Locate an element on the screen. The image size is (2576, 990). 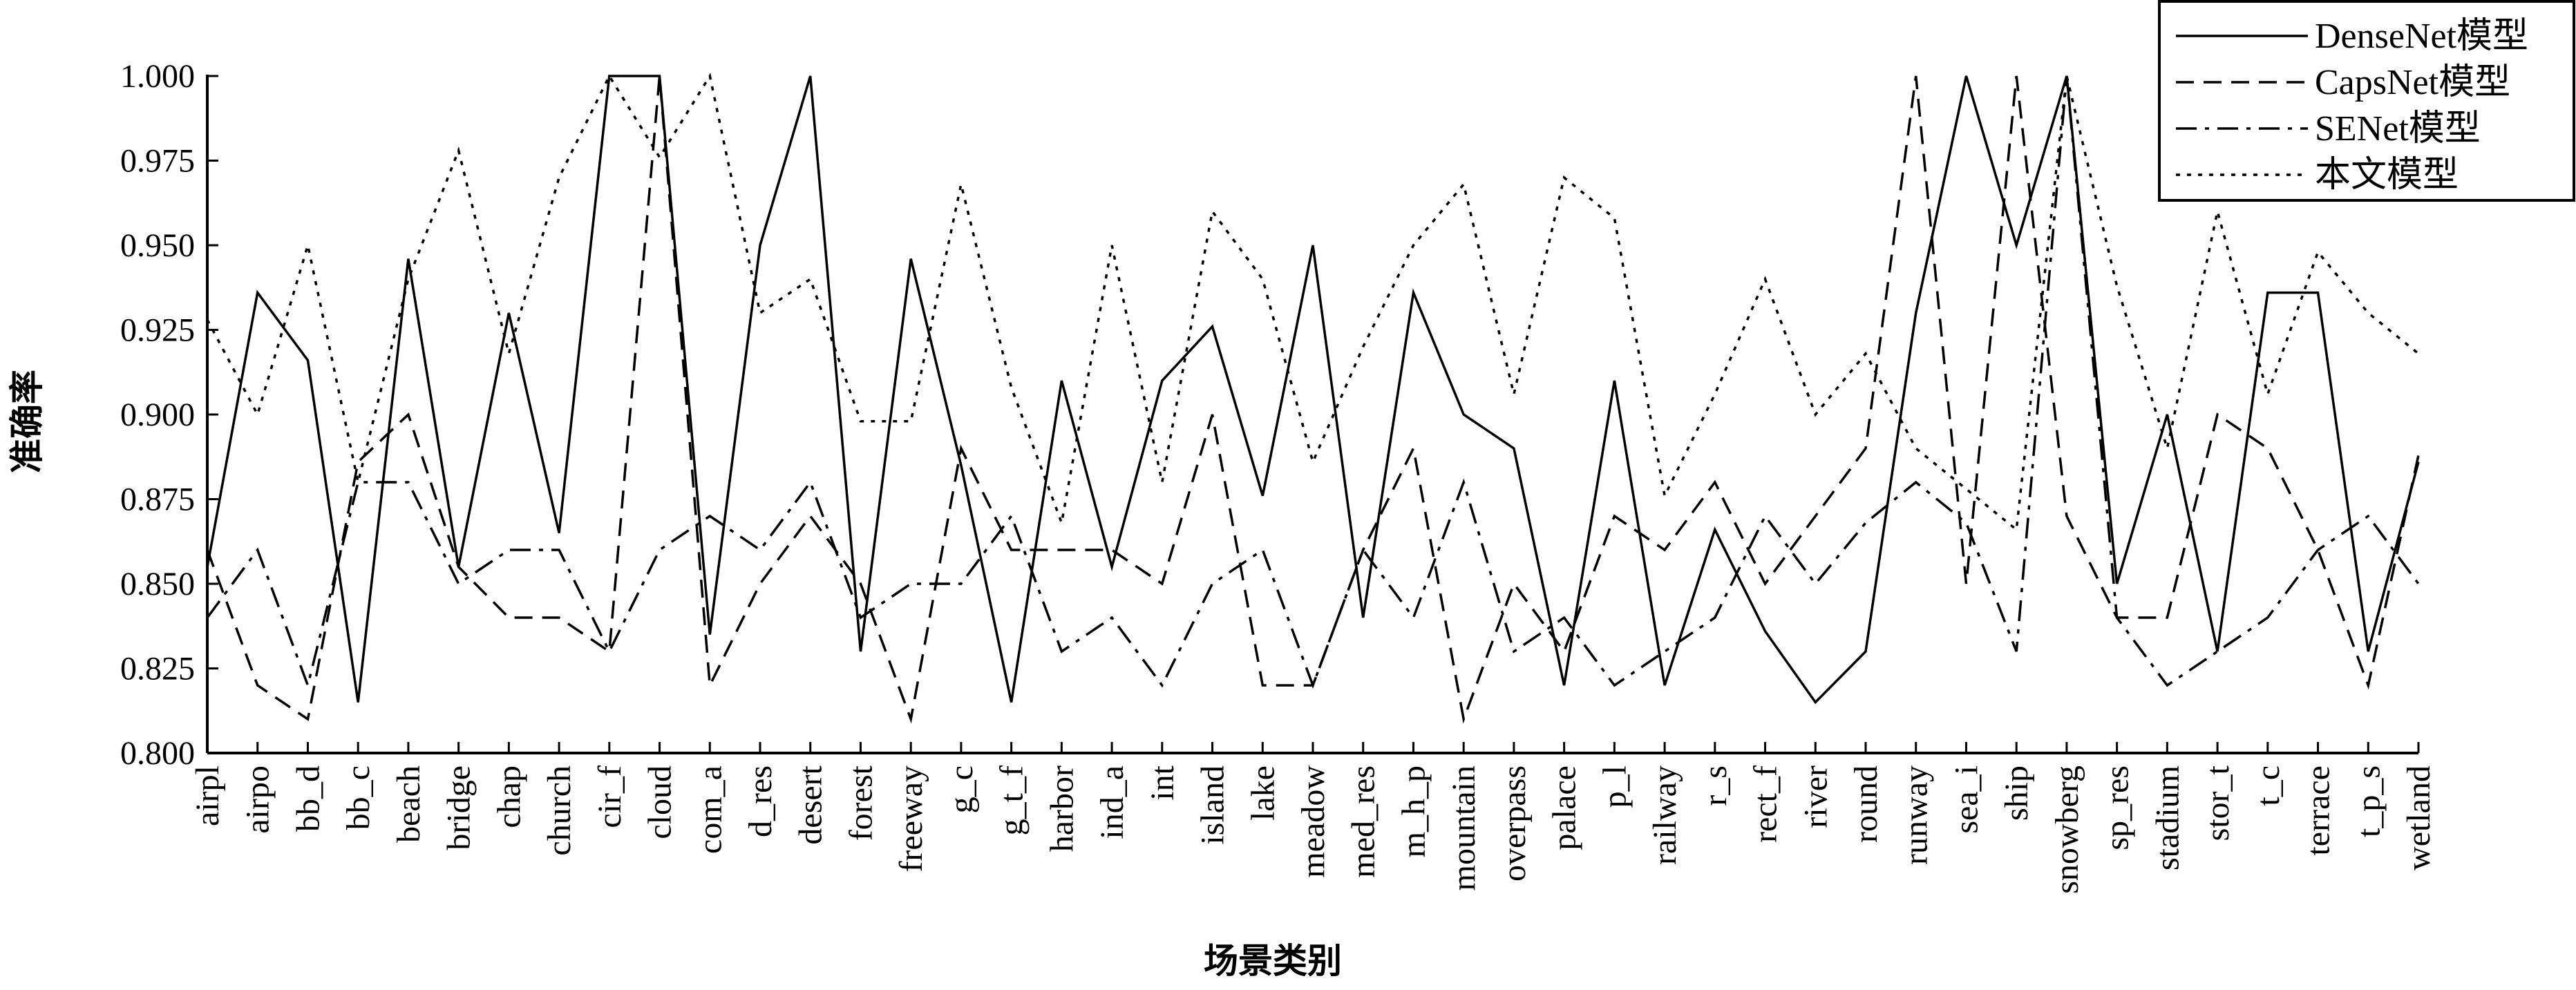
x-tick-label: com_a is located at coordinates (710, 810).